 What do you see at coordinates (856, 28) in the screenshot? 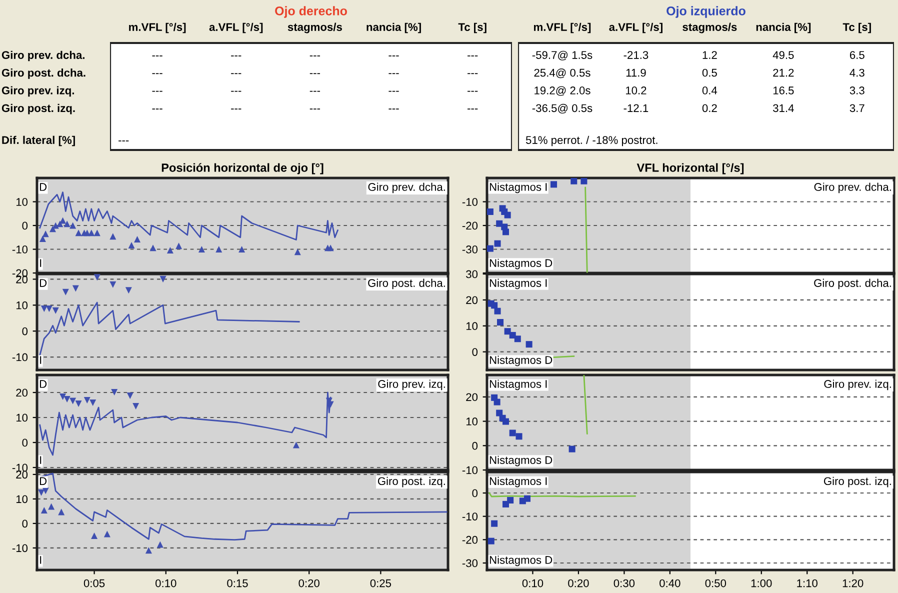
I see `category-label: Tc [s]` at bounding box center [856, 28].